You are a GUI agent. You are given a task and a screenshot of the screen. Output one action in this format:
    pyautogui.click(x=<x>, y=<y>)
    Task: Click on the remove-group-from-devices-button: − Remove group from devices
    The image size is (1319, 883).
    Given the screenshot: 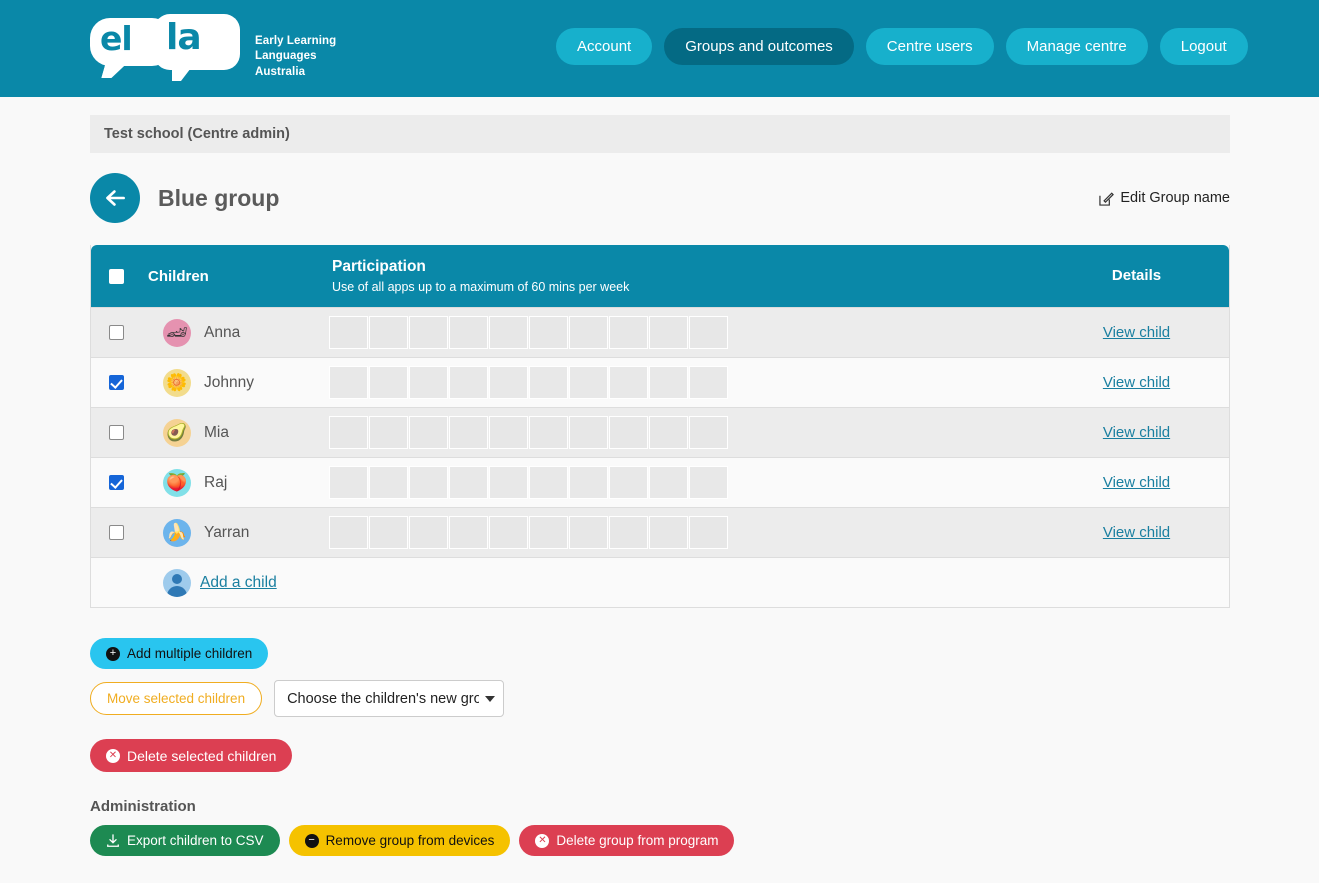 What is the action you would take?
    pyautogui.click(x=399, y=840)
    